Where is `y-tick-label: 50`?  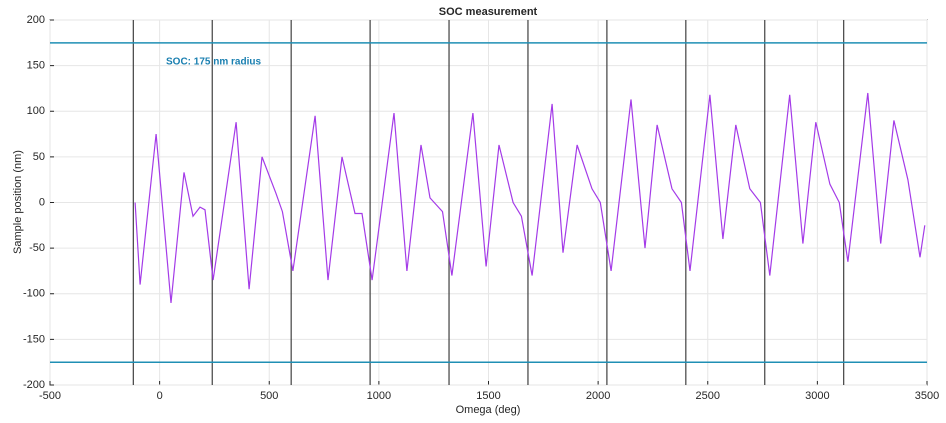
y-tick-label: 50 is located at coordinates (39, 157).